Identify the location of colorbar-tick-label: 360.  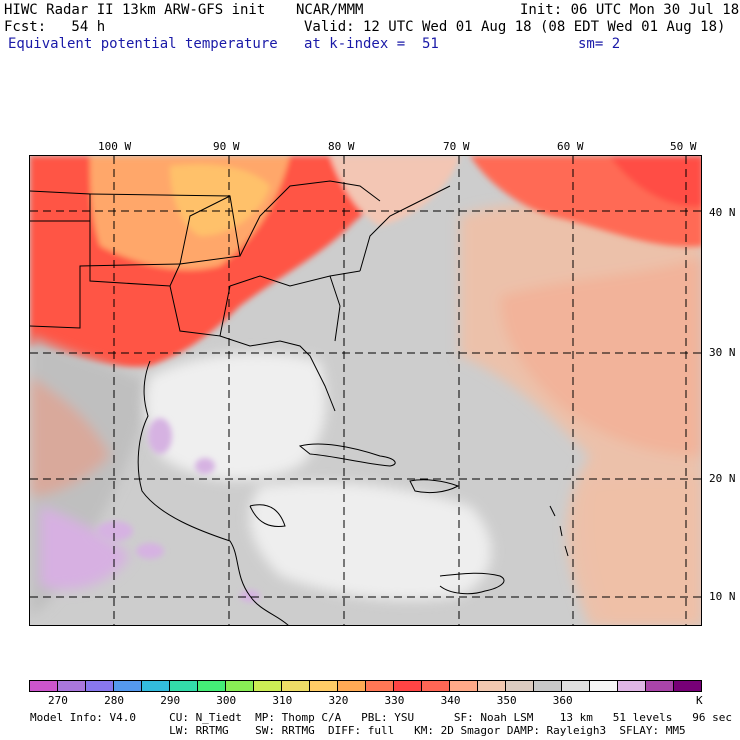
(562, 700).